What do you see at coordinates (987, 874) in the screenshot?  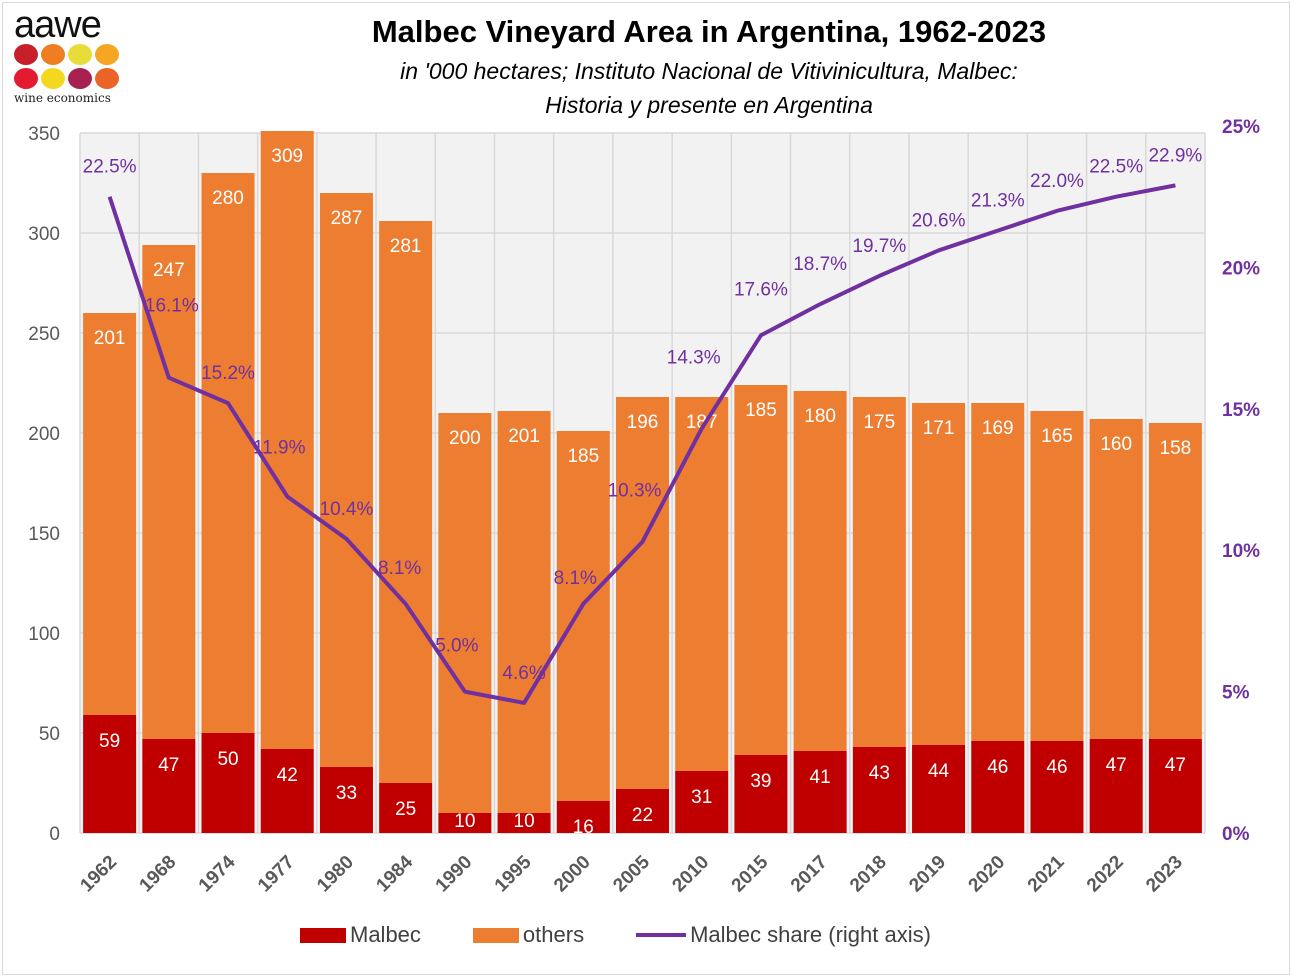 I see `x-tick-label: 2020` at bounding box center [987, 874].